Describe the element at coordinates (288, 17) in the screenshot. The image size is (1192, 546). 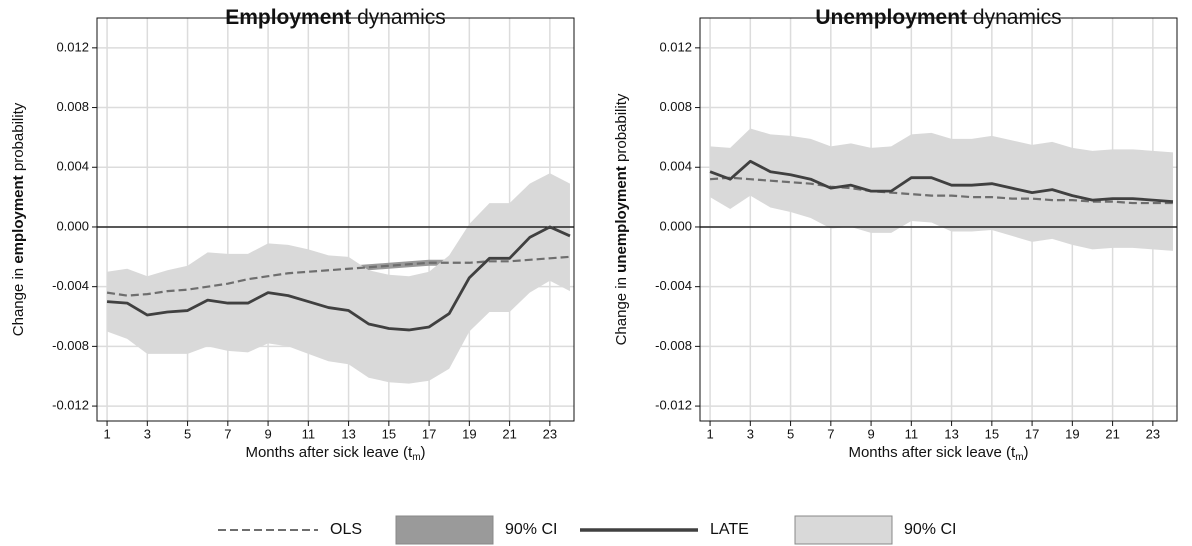
I see `title-bold: Employment` at that location.